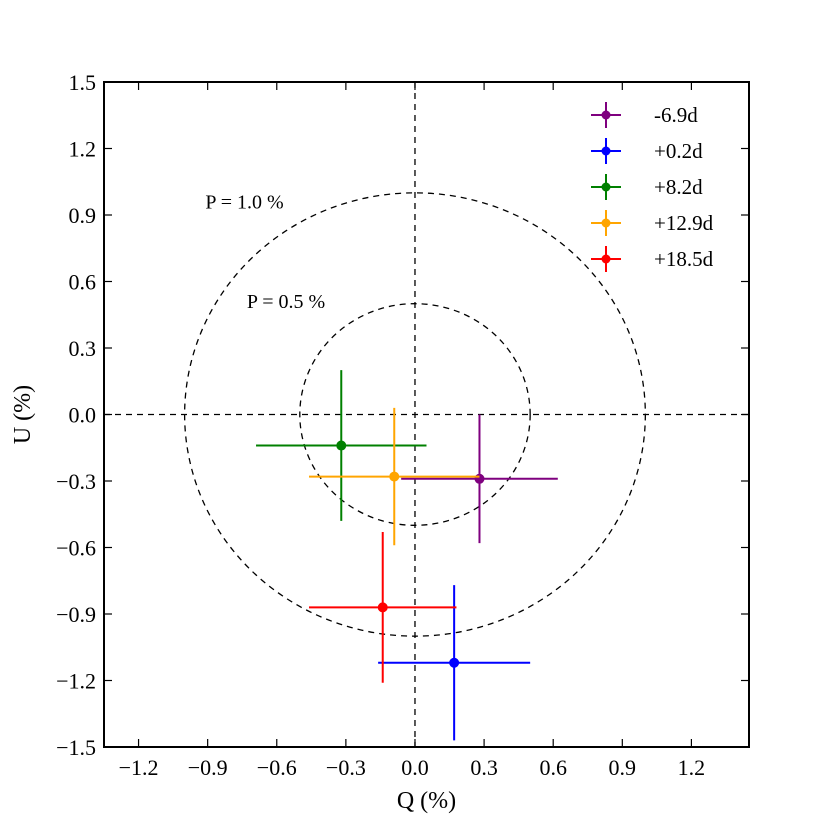  I want to click on x-tick-label: 0.6, so click(553, 767).